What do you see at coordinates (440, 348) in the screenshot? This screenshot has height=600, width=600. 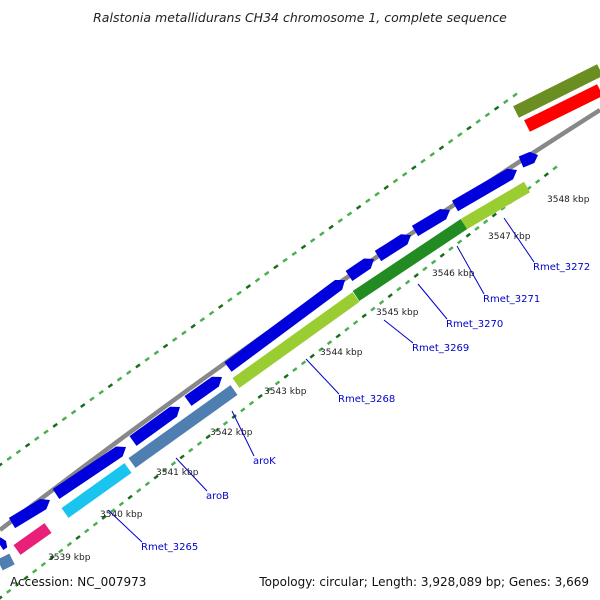 I see `gene-label: Rmet_3269` at bounding box center [440, 348].